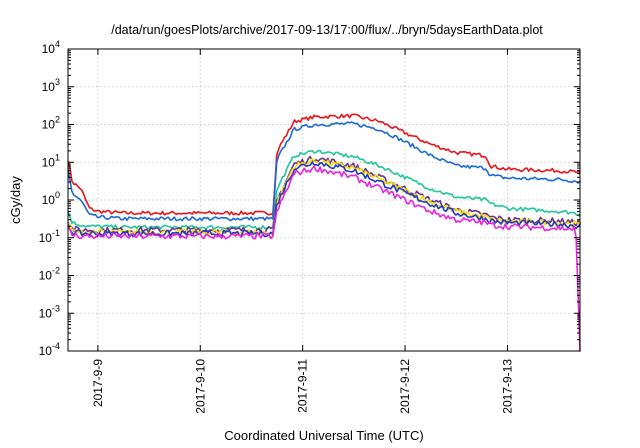  Describe the element at coordinates (49, 274) in the screenshot. I see `y-tick-label: 10⁻²` at that location.